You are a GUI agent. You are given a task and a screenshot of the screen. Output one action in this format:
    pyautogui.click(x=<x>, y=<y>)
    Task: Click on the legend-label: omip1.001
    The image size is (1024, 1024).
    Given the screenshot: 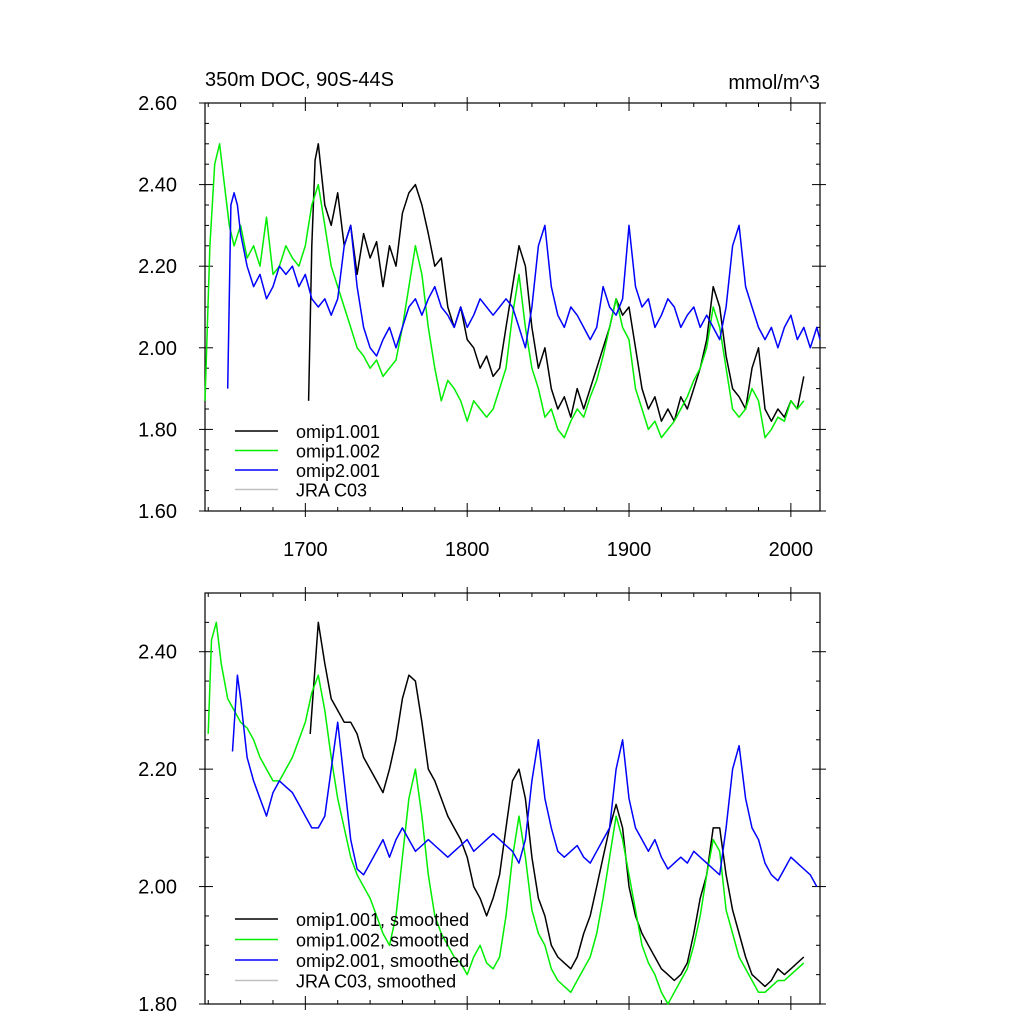 What is the action you would take?
    pyautogui.click(x=338, y=432)
    